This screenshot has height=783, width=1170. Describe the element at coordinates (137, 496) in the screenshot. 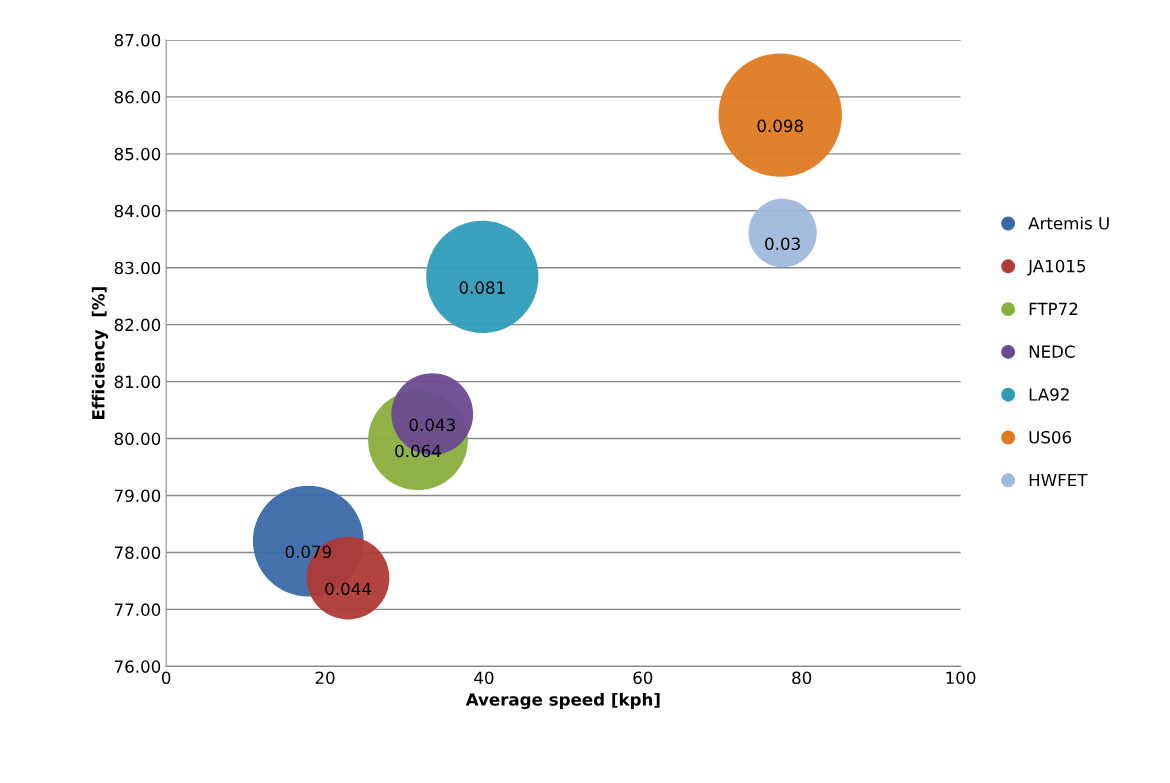

I see `y-tick-label: 79.00` at that location.